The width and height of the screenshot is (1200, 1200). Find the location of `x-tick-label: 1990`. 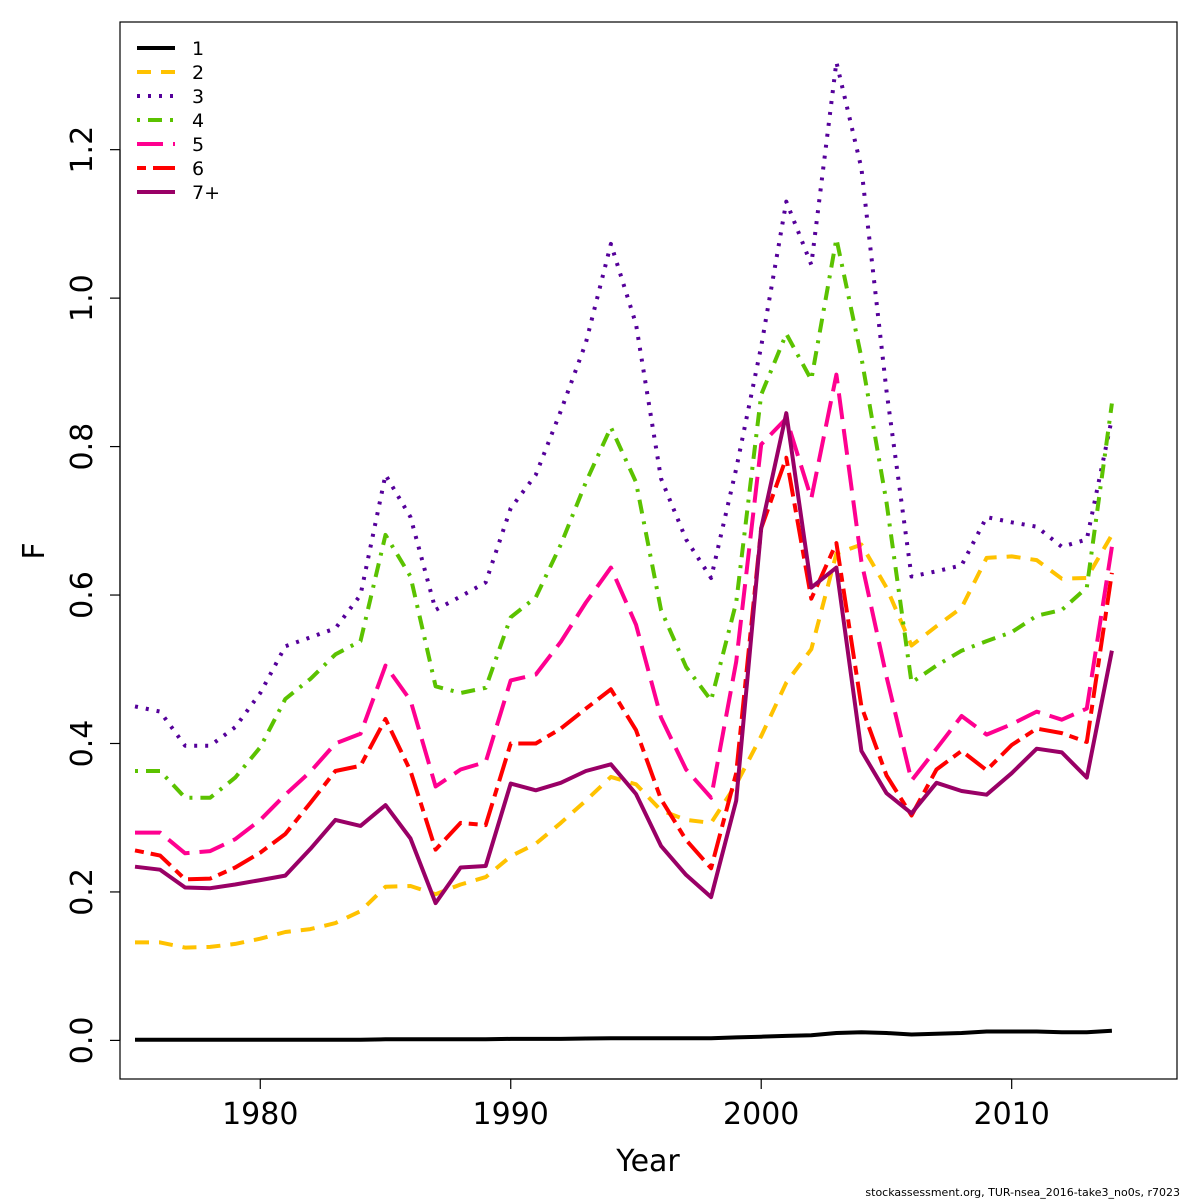

x-tick-label: 1990 is located at coordinates (511, 1114).